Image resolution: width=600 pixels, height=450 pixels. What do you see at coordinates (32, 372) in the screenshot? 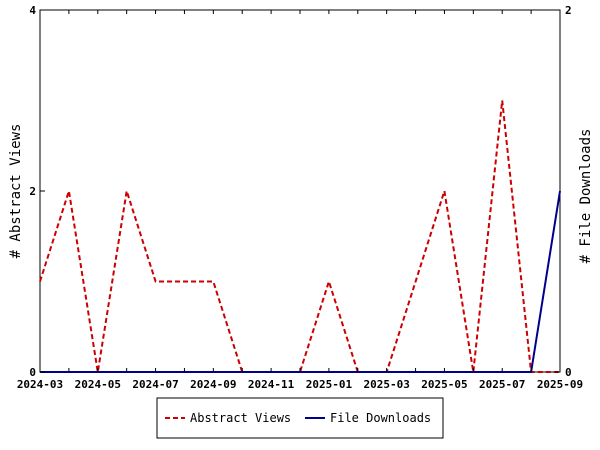
I see `y-tick-label-left: 0` at bounding box center [32, 372].